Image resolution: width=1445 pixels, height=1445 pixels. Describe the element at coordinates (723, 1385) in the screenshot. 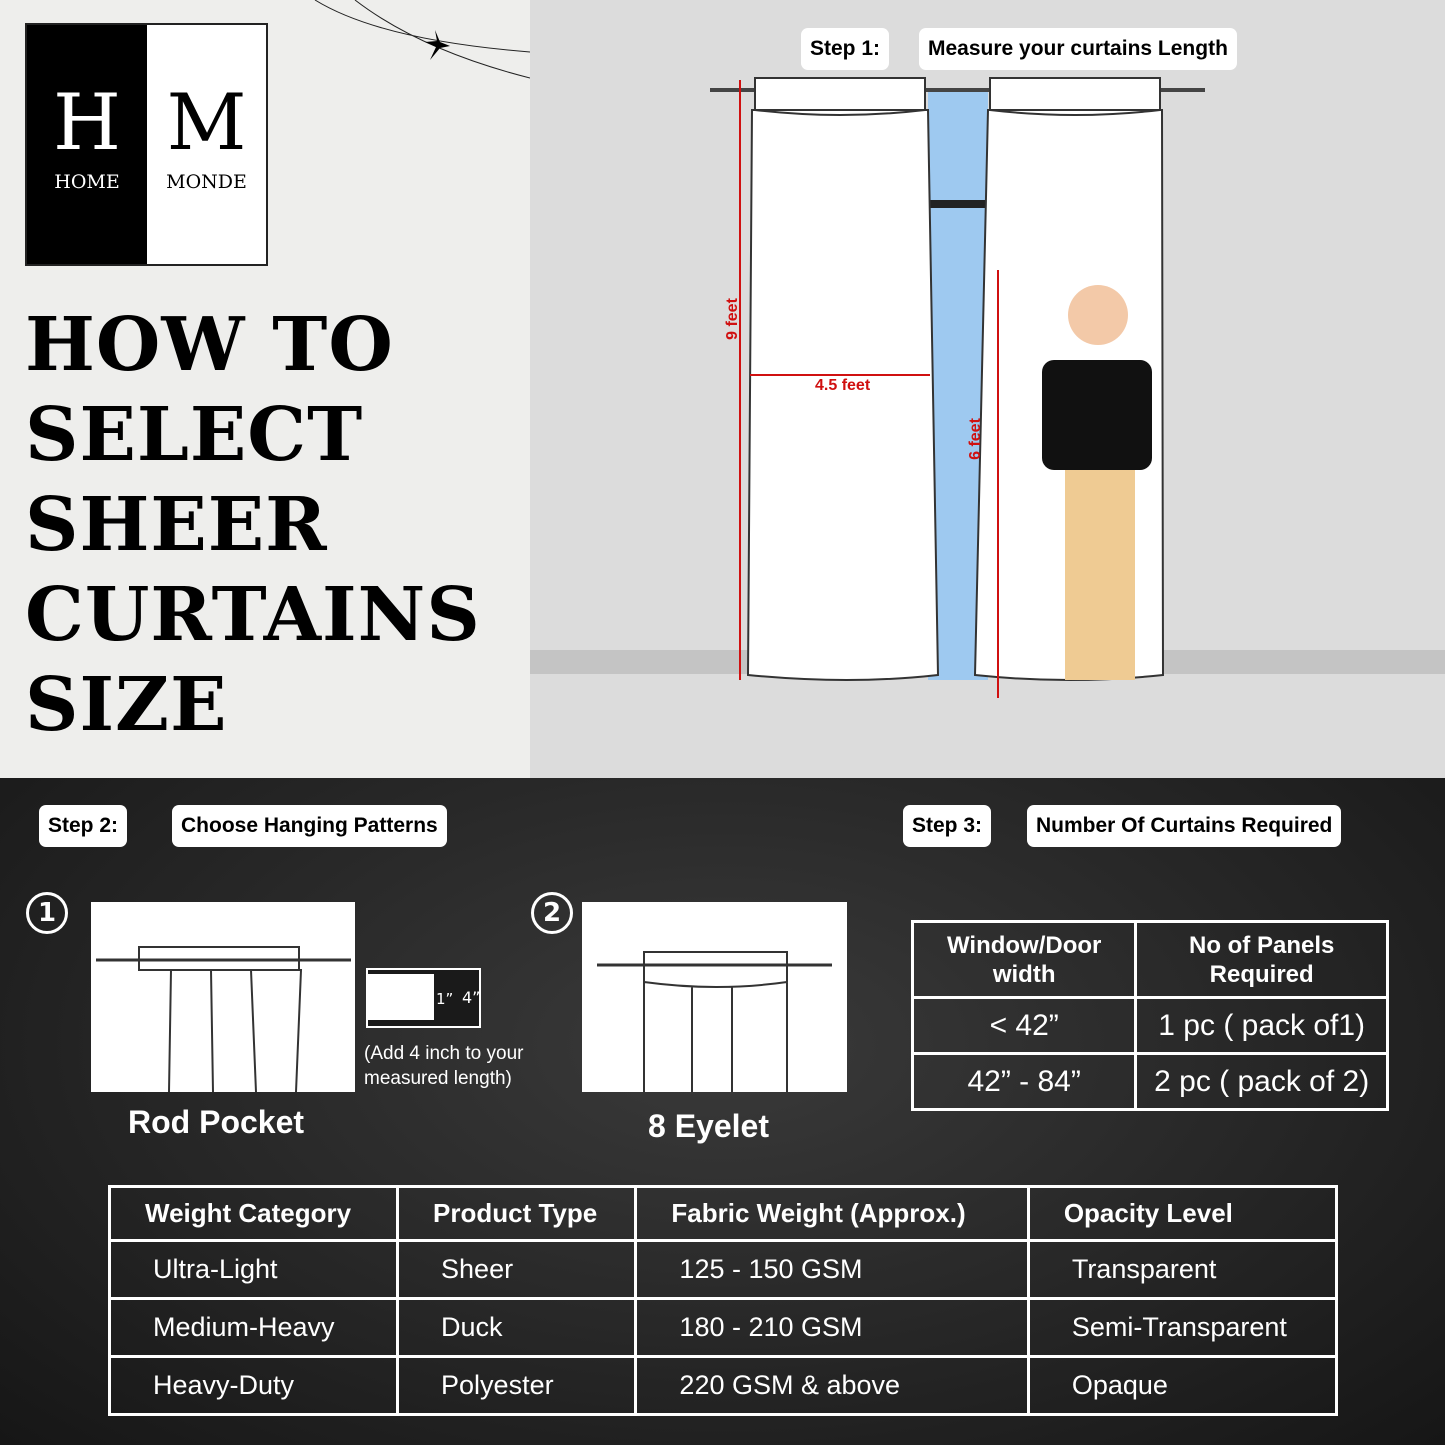

I see `table-row: Heavy-Duty Polyester 220 GSM & above Opaque` at that location.